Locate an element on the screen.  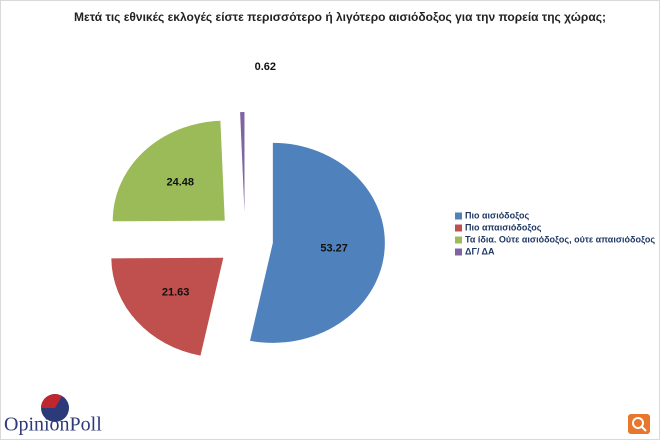
zoom-icon is located at coordinates (639, 424).